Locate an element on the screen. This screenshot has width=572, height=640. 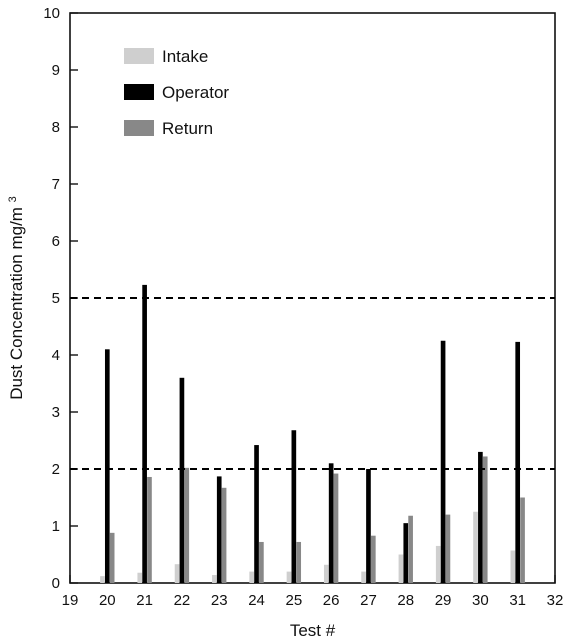
legend-label-operator: Operator is located at coordinates (195, 92).